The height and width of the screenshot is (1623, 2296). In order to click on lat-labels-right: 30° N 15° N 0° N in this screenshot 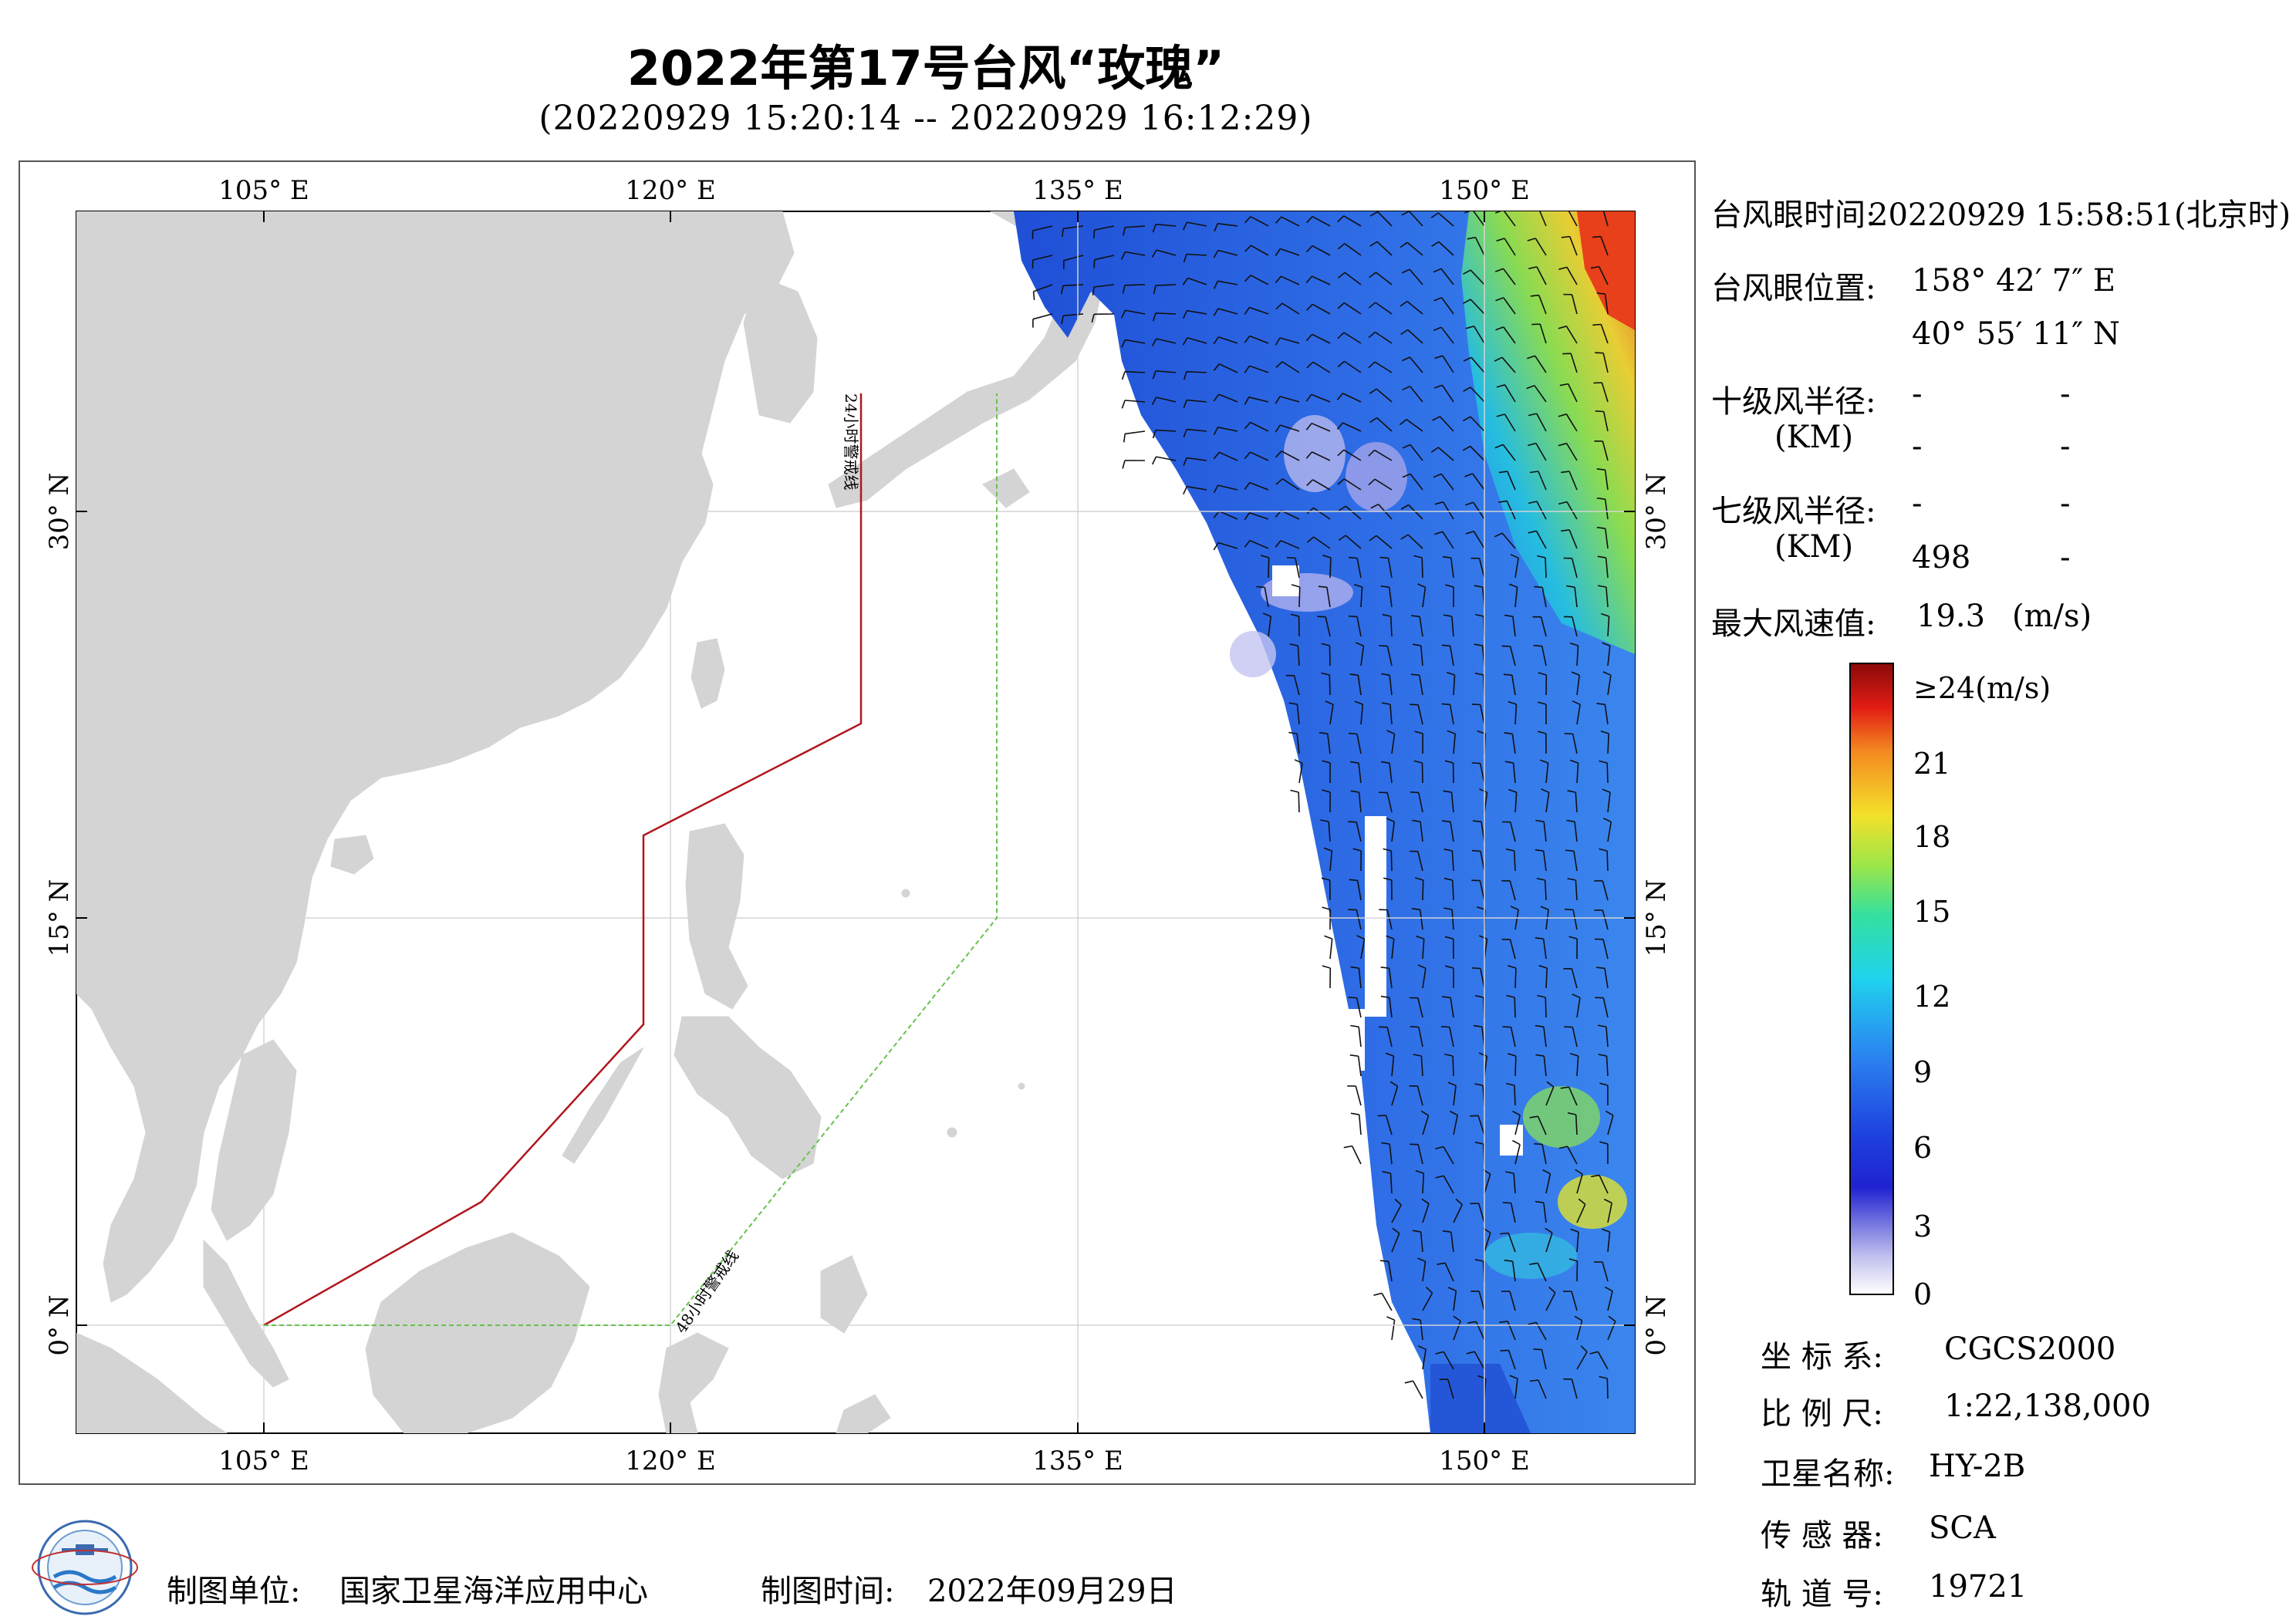, I will do `click(1656, 914)`.